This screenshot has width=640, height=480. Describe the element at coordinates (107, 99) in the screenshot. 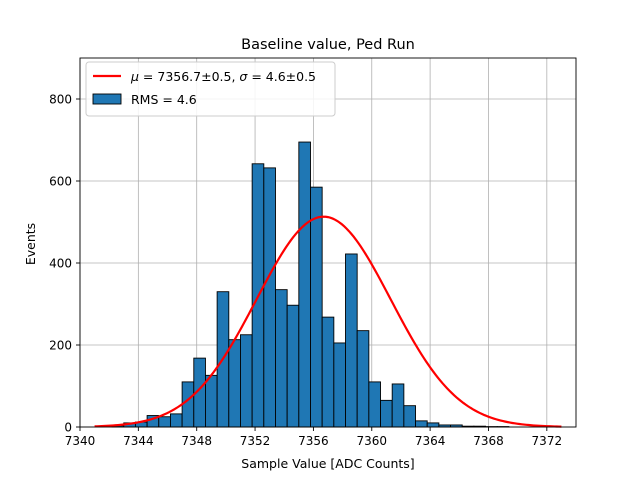

I see `legend-histogram-swatch` at that location.